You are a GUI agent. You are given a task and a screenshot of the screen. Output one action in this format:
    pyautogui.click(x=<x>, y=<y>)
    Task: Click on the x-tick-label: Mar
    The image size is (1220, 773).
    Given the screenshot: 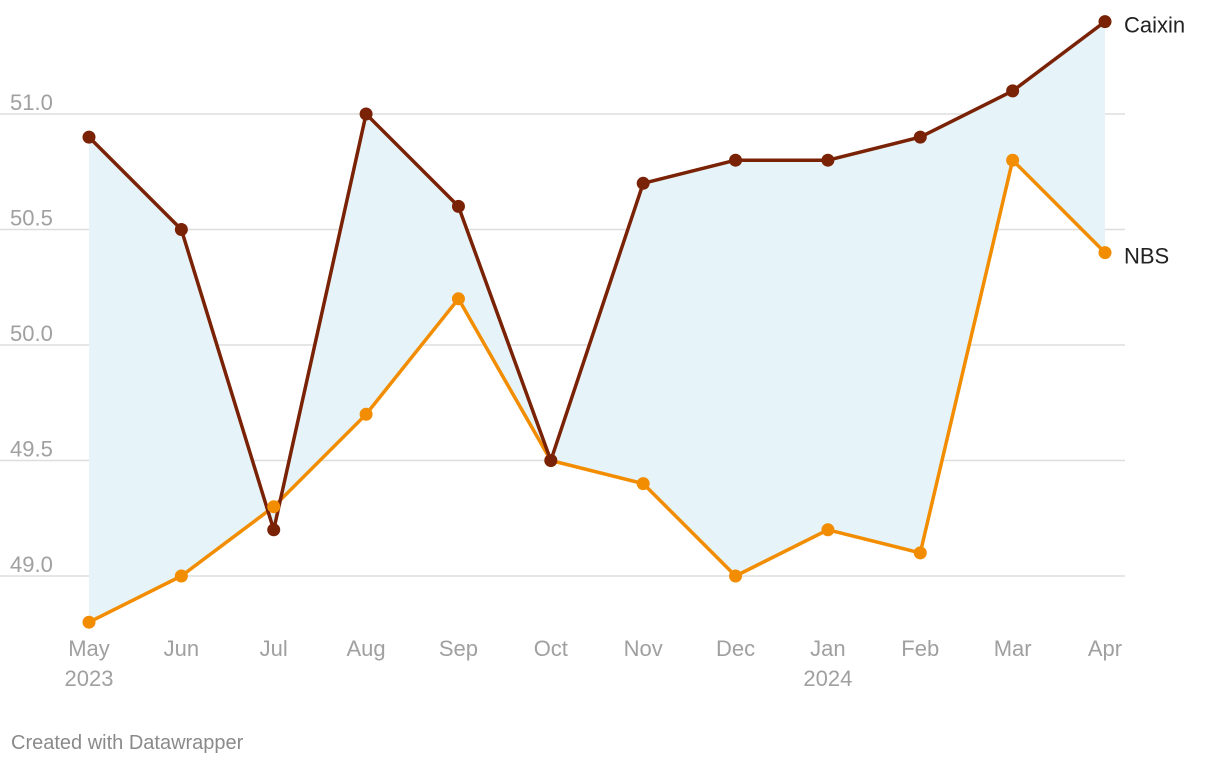 What is the action you would take?
    pyautogui.click(x=1013, y=648)
    